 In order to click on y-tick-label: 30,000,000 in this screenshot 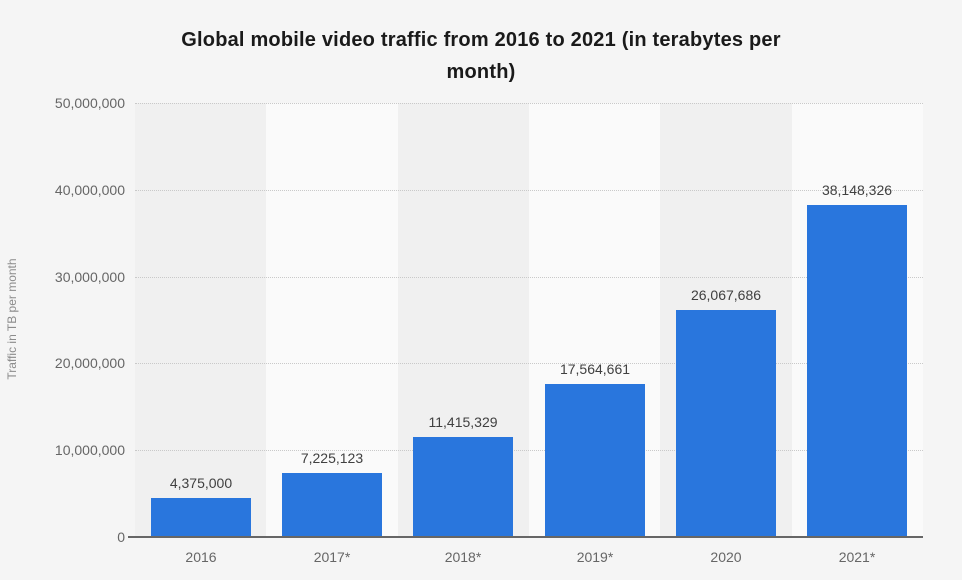, I will do `click(89, 276)`.